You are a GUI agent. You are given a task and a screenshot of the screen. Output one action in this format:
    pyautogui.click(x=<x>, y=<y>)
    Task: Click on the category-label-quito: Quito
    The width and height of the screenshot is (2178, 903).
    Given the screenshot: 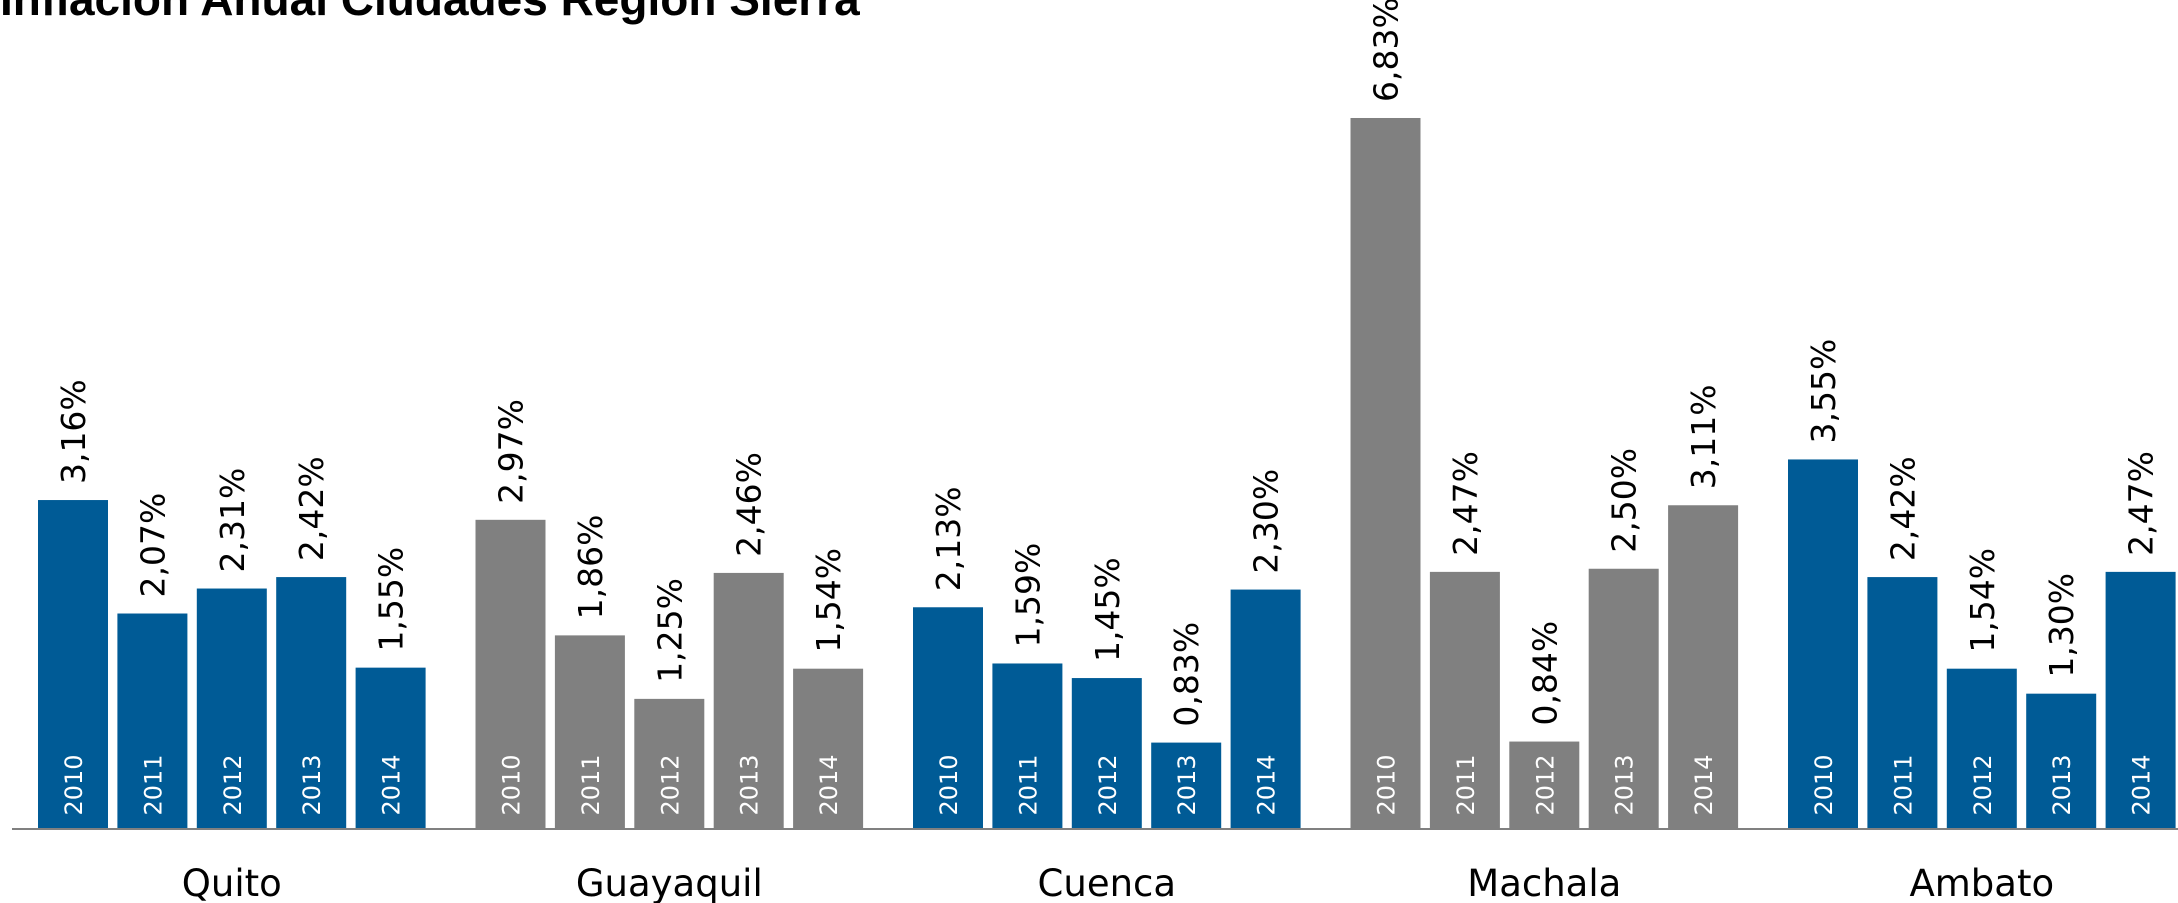 What is the action you would take?
    pyautogui.click(x=232, y=882)
    